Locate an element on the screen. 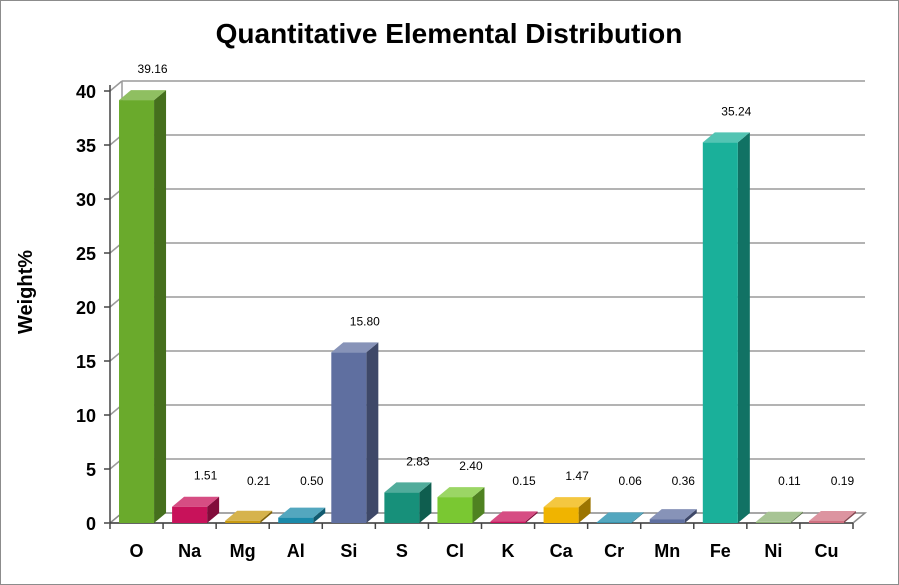  y-tick-label: 35 is located at coordinates (86, 146).